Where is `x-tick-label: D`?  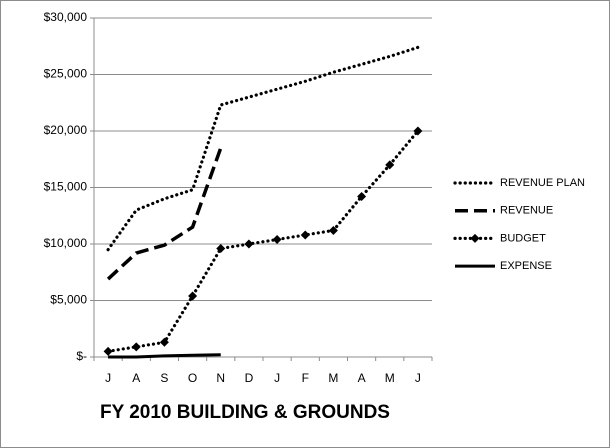
x-tick-label: D is located at coordinates (249, 378).